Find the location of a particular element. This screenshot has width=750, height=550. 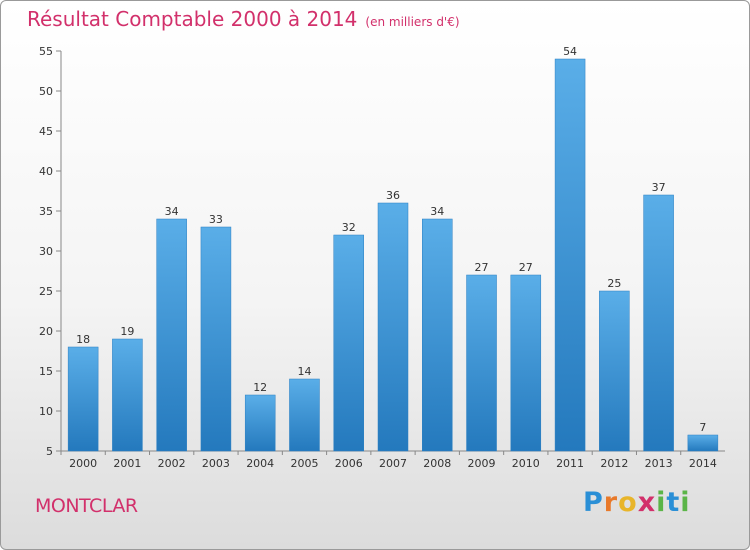

logo-letter: x is located at coordinates (647, 502).